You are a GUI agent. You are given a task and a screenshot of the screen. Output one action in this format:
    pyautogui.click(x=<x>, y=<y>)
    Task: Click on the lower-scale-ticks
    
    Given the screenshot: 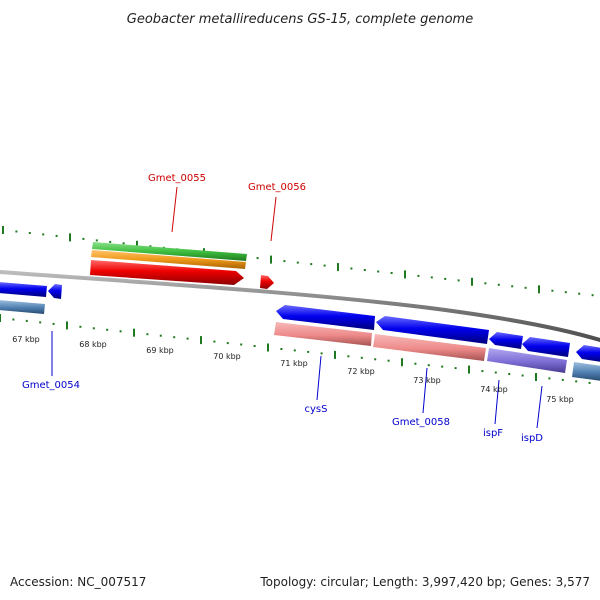 What is the action you would take?
    pyautogui.click(x=295, y=349)
    